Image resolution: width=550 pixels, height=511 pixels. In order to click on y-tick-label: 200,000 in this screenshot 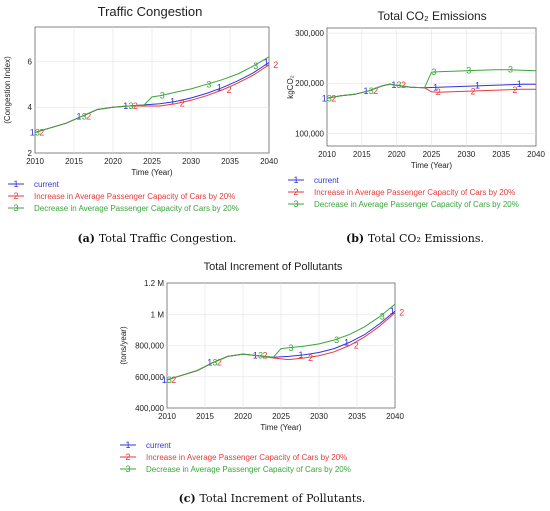, I will do `click(309, 83)`.